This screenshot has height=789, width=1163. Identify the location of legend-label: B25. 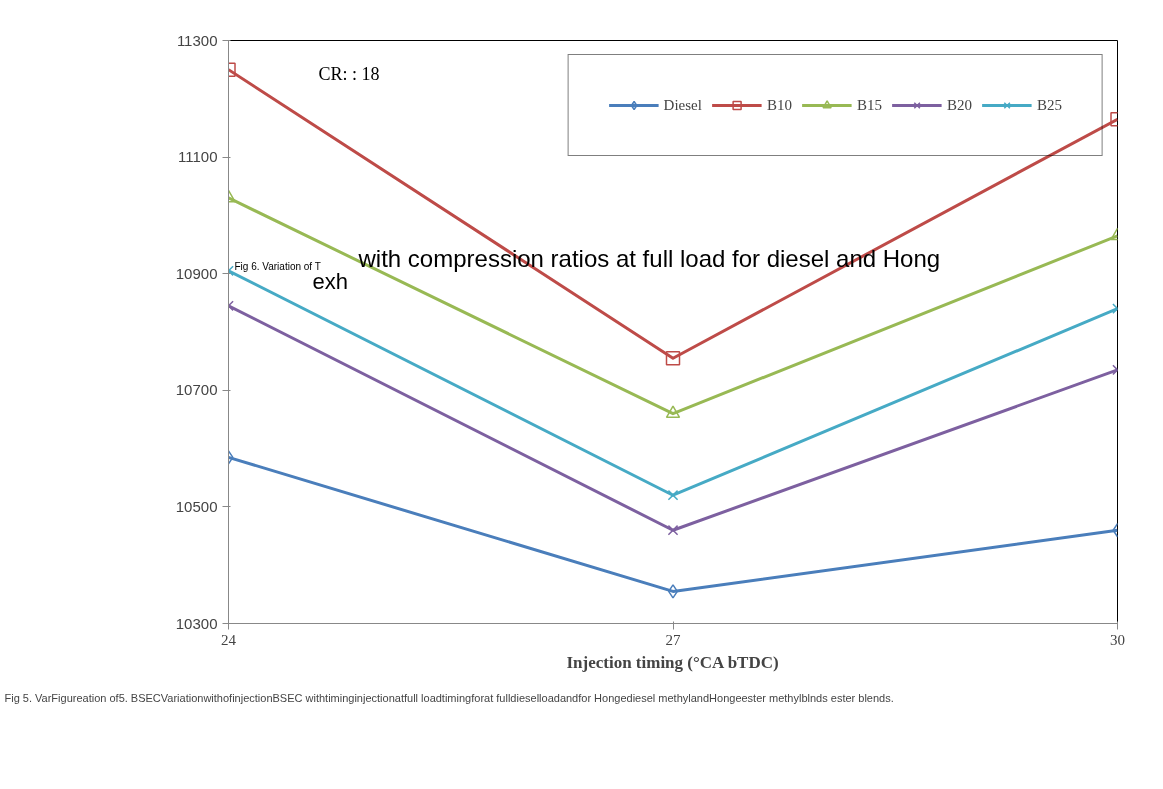
(1049, 105).